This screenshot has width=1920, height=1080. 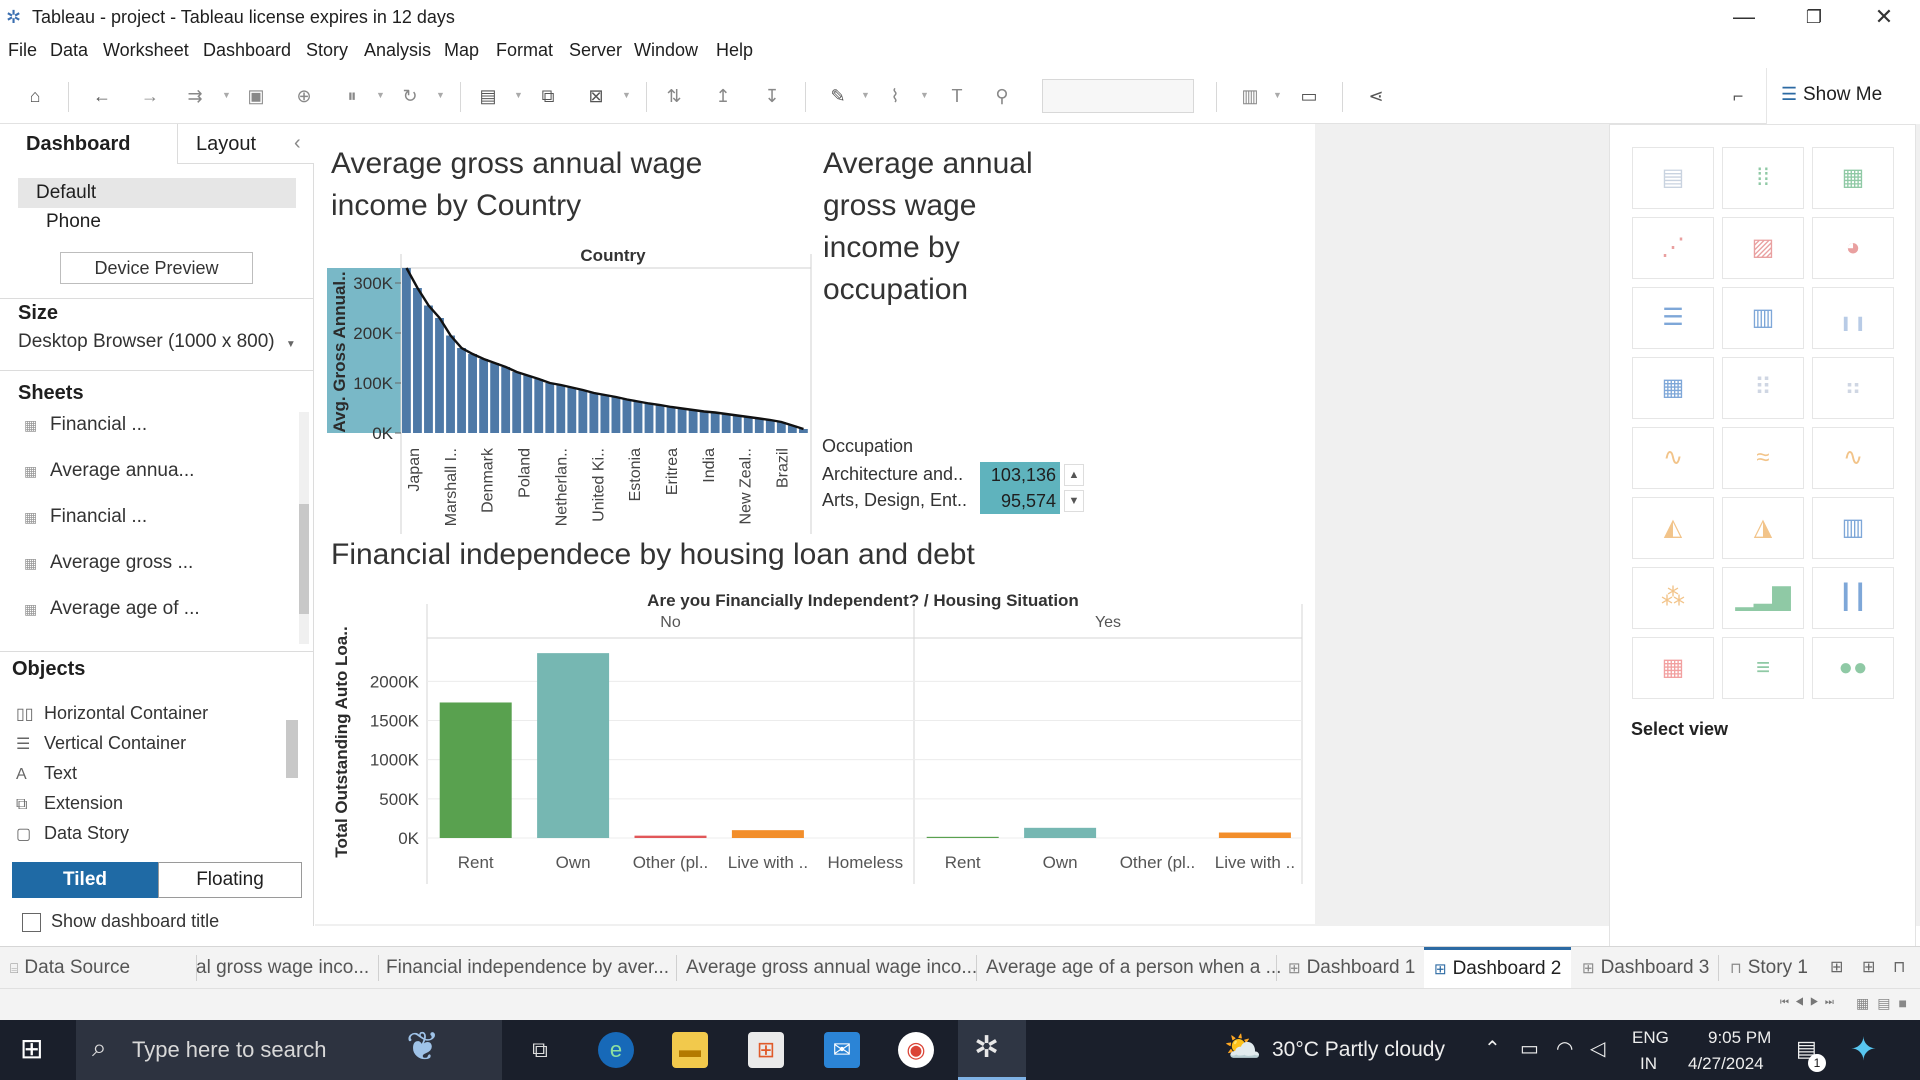 I want to click on device-default: Default, so click(x=157, y=193).